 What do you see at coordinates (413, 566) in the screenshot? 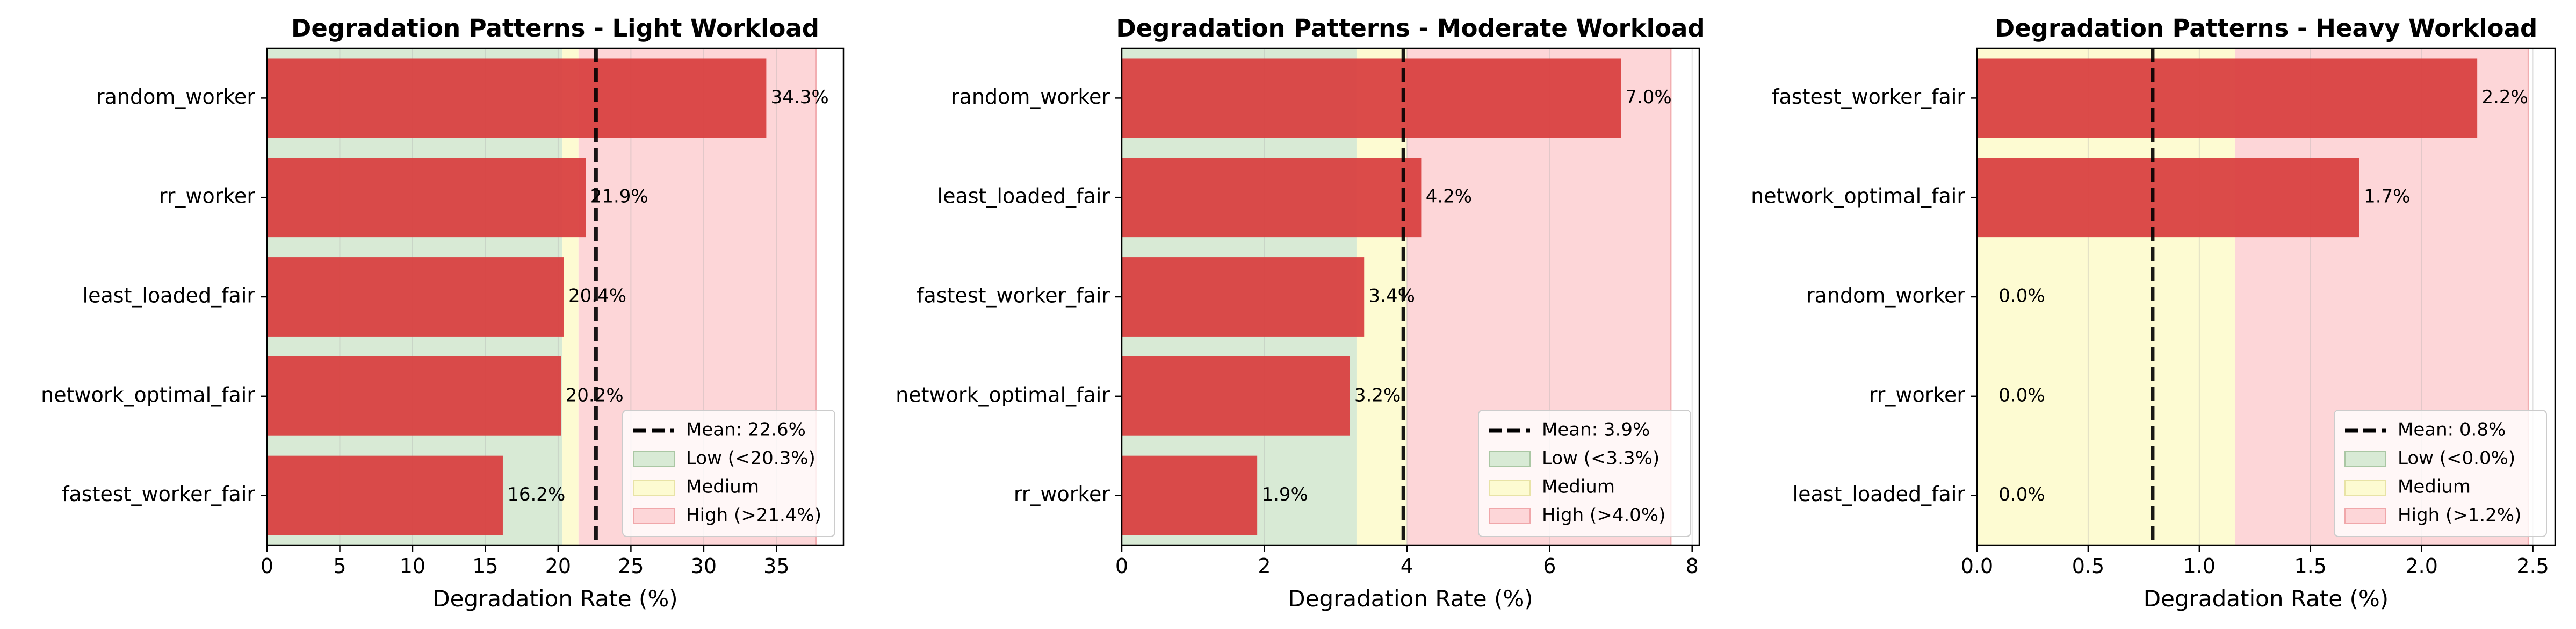
I see `x-tick-label: 10` at bounding box center [413, 566].